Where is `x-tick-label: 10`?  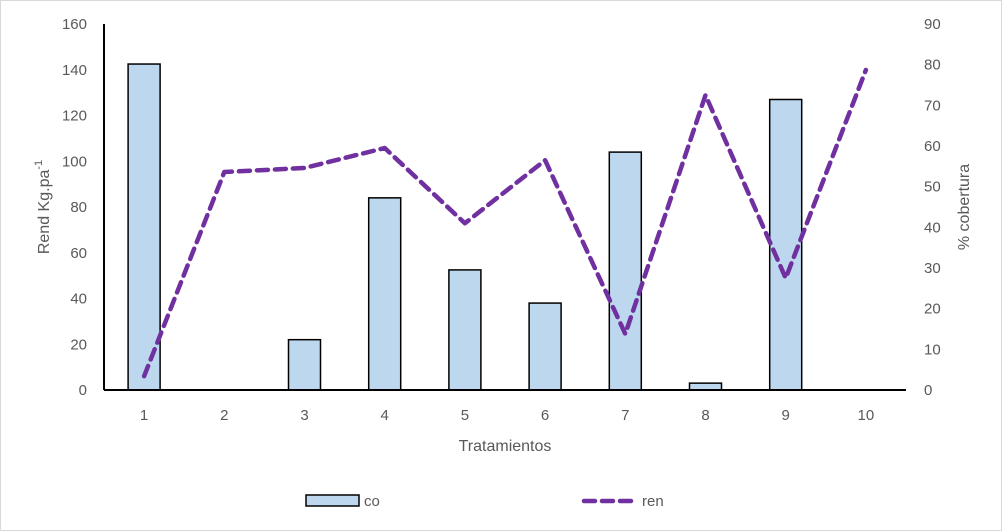 x-tick-label: 10 is located at coordinates (866, 415).